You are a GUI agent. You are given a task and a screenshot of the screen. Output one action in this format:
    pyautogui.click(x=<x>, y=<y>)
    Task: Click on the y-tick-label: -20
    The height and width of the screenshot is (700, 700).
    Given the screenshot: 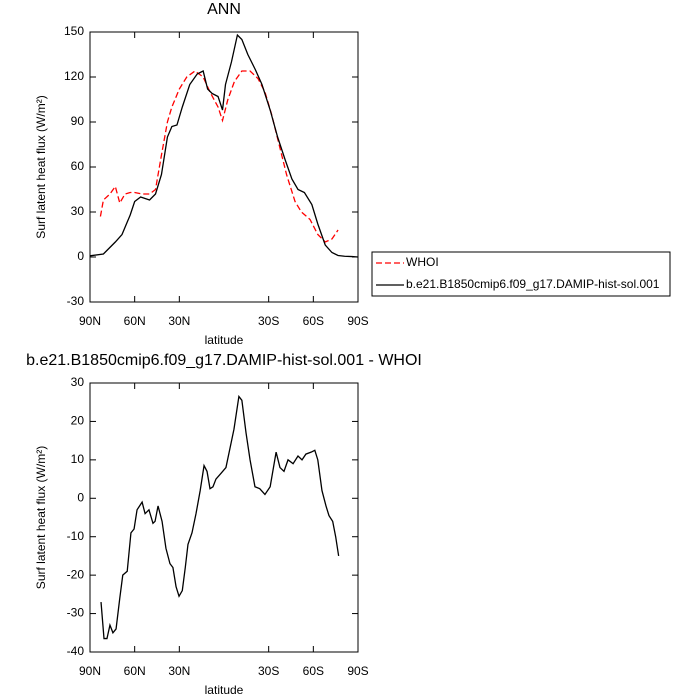 What is the action you would take?
    pyautogui.click(x=76, y=574)
    